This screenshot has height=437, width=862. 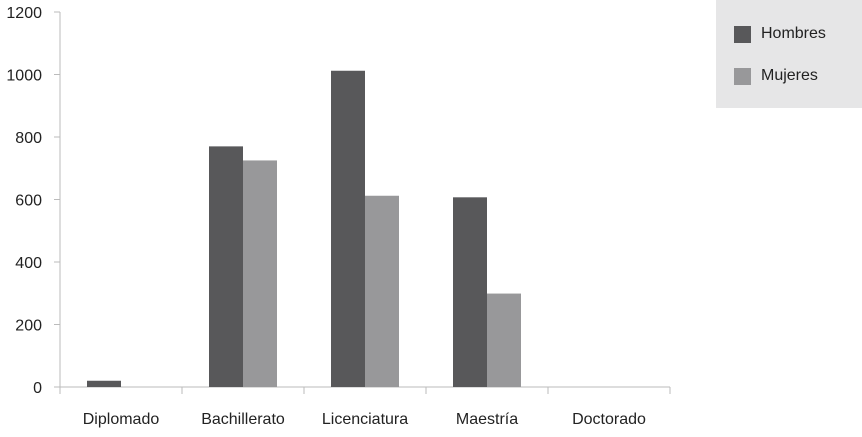 I want to click on legend-swatch-hombres, so click(x=742, y=34).